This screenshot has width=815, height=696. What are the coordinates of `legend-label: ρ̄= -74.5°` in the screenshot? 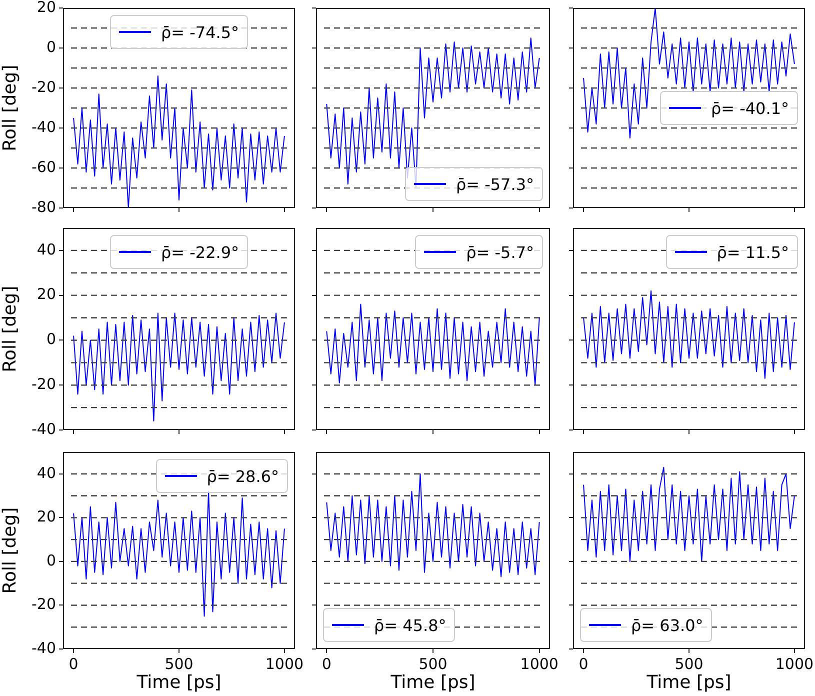 It's located at (200, 32).